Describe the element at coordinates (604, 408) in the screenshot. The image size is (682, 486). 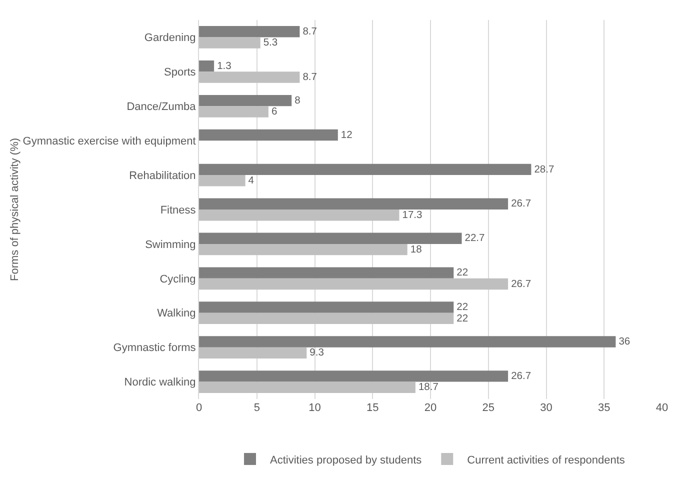
I see `x-tick-label: 35` at that location.